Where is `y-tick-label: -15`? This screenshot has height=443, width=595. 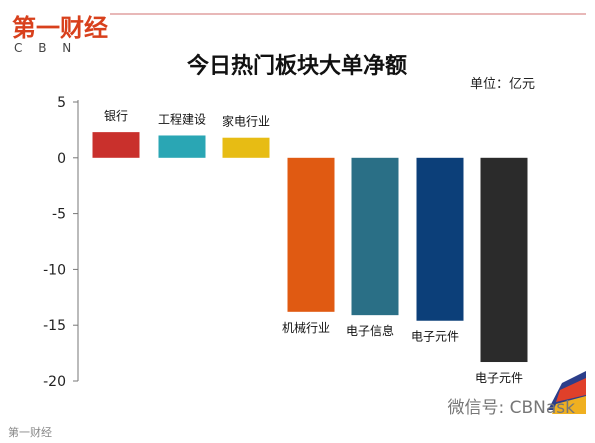
y-tick-label: -15 is located at coordinates (54, 326).